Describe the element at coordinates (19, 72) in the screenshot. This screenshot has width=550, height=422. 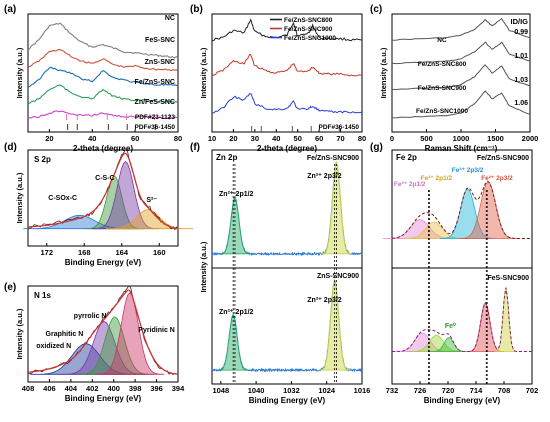
I see `panel-a-ylabel: Intensity (a.u.)` at that location.